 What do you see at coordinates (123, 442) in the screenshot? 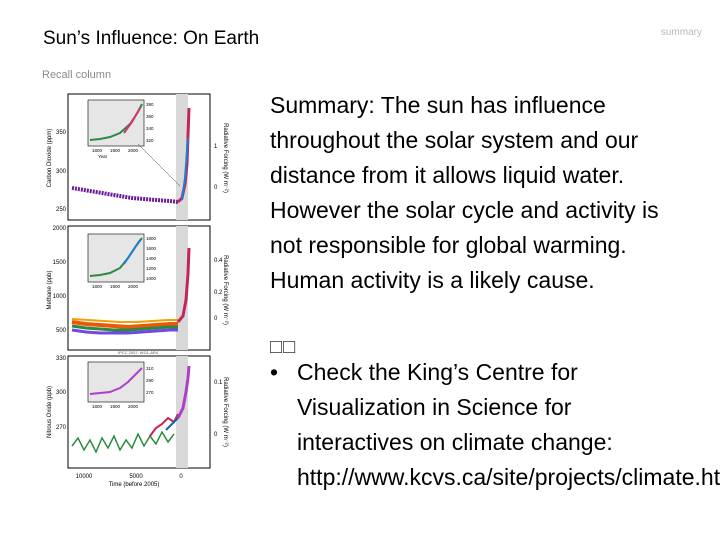
I see `n2o-series-green` at bounding box center [123, 442].